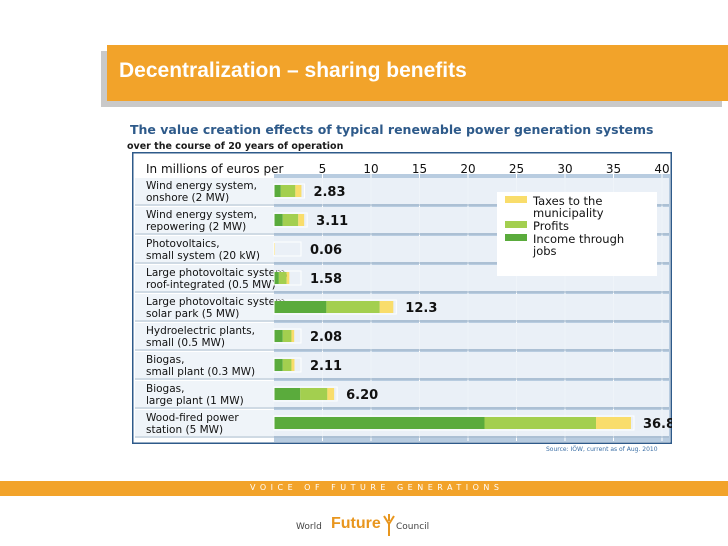  Describe the element at coordinates (211, 285) in the screenshot. I see `category-label: roof-integrated (0.5 MW)` at that location.